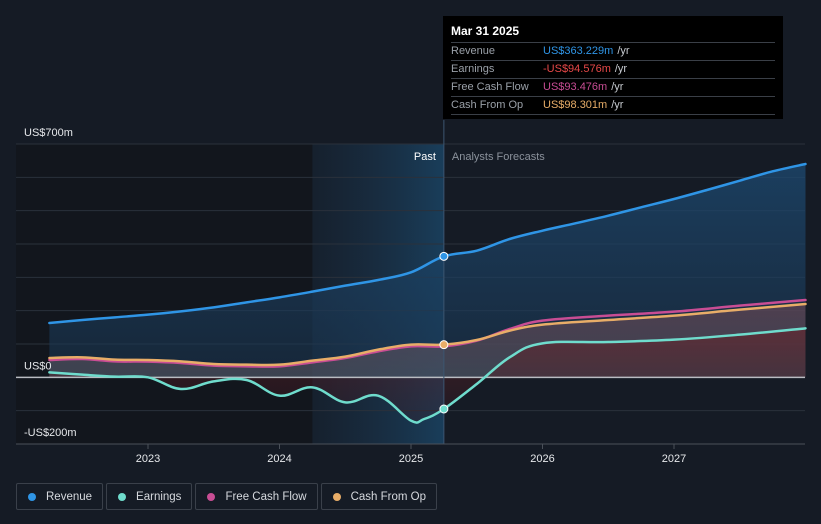 Image resolution: width=821 pixels, height=524 pixels. What do you see at coordinates (411, 459) in the screenshot?
I see `x-tick-label: 2025` at bounding box center [411, 459].